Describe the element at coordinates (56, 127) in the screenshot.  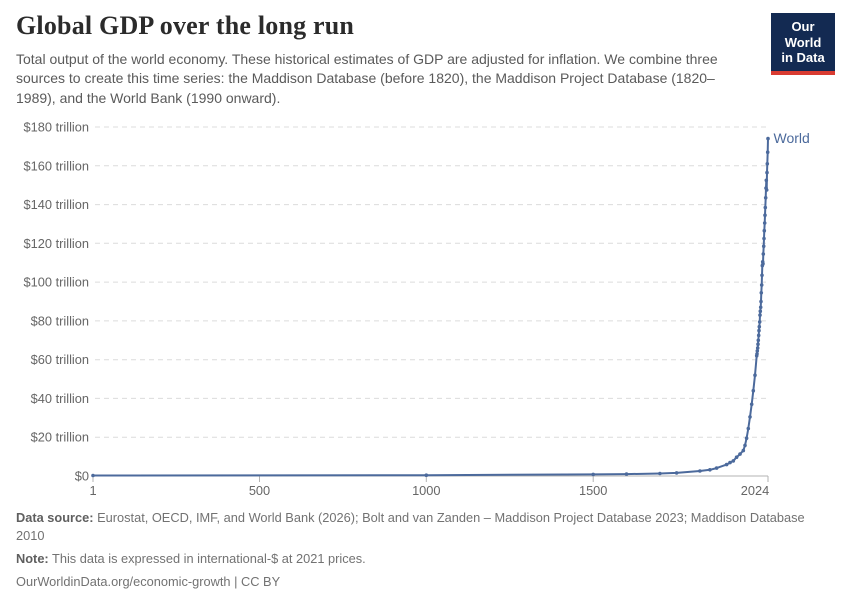
I see `y-tick-label: $180 trillion` at that location.